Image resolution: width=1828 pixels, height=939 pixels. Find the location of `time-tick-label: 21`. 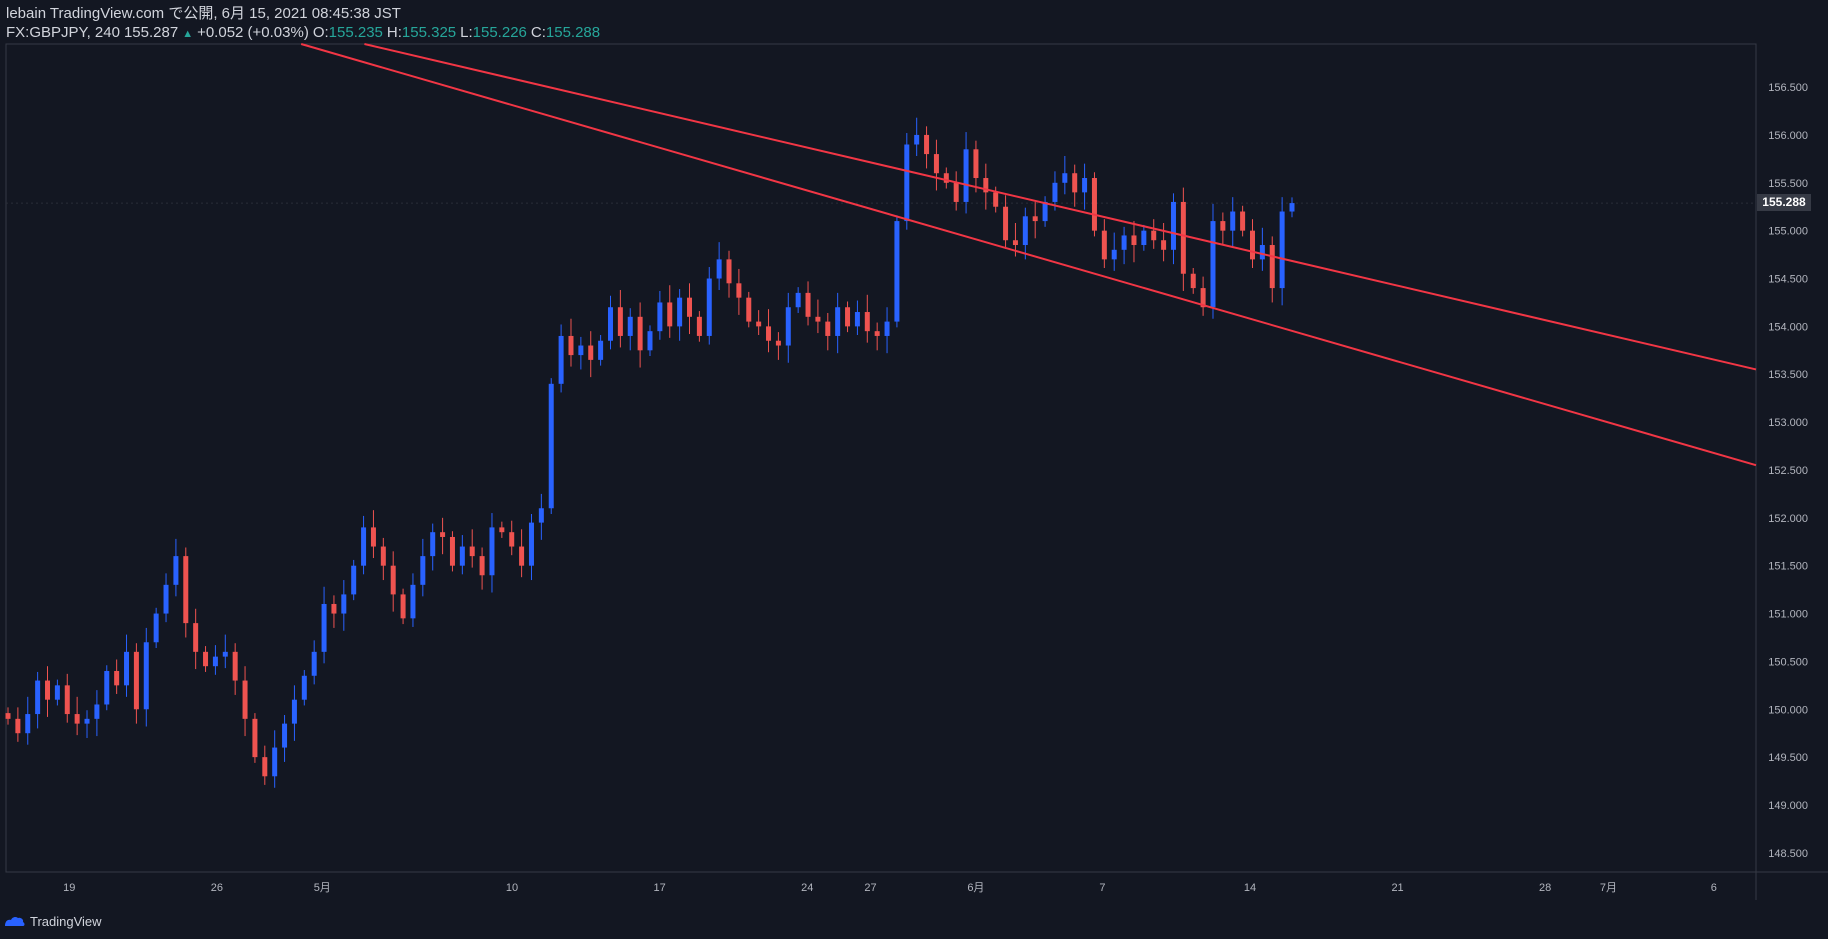

time-tick-label: 21 is located at coordinates (1397, 888).